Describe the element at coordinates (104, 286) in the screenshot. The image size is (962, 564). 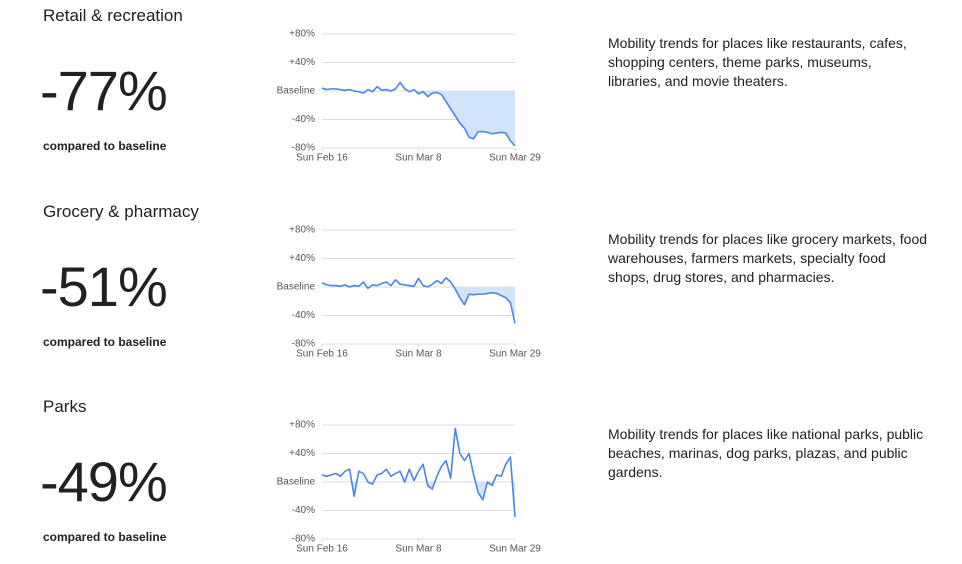
I see `headline-value: -51%` at that location.